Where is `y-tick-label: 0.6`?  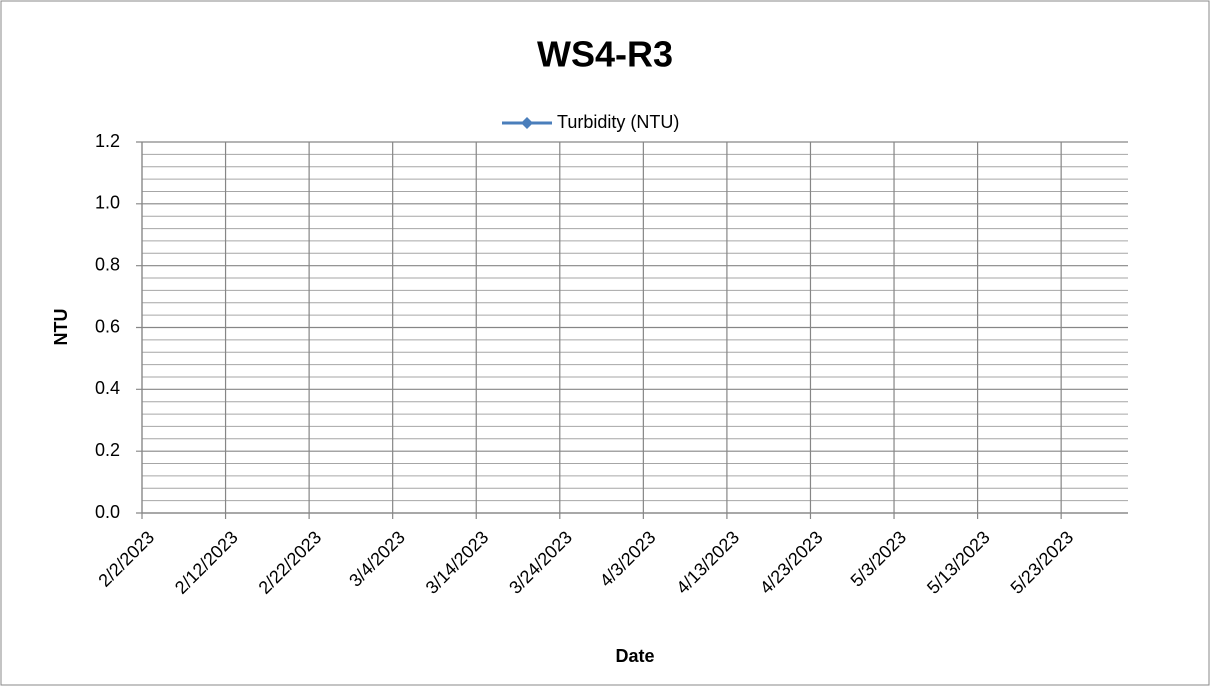 y-tick-label: 0.6 is located at coordinates (107, 326).